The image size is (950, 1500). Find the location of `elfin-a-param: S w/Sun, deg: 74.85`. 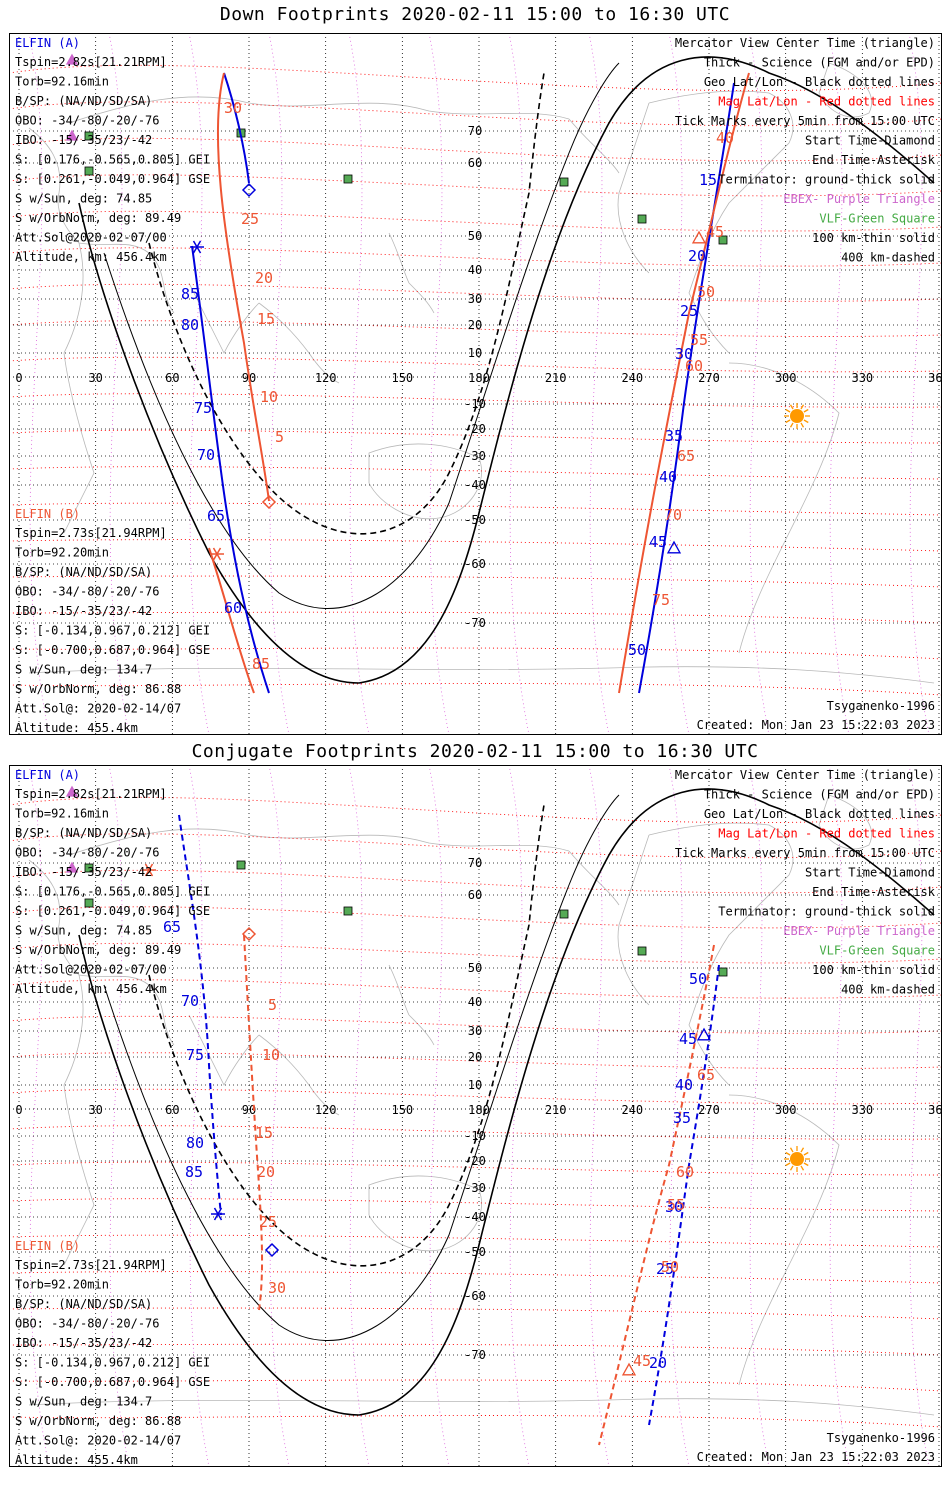

elfin-a-param: S w/Sun, deg: 74.85 is located at coordinates (83, 931).